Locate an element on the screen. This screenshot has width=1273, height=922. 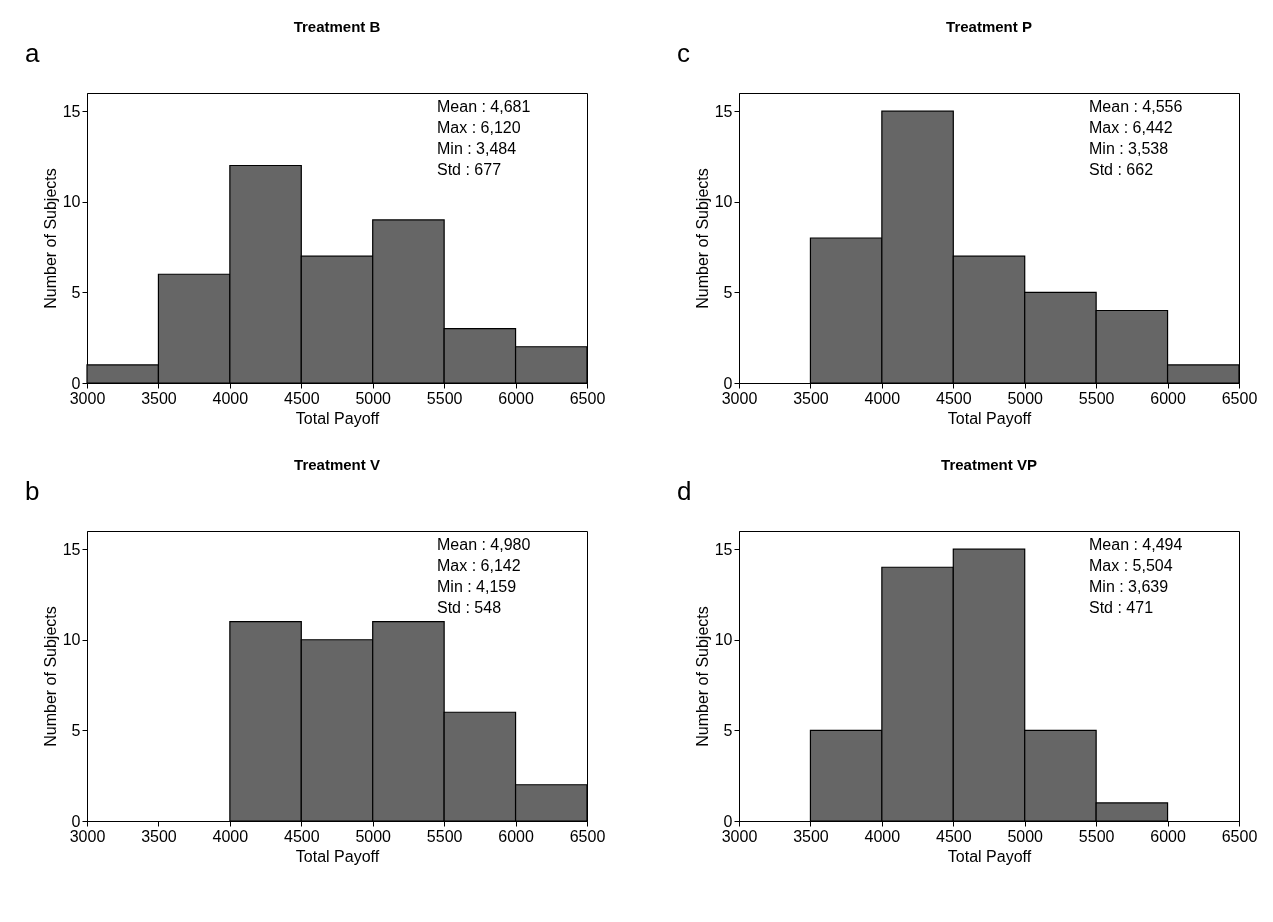
annotation: Min : 3,538 is located at coordinates (1129, 148).